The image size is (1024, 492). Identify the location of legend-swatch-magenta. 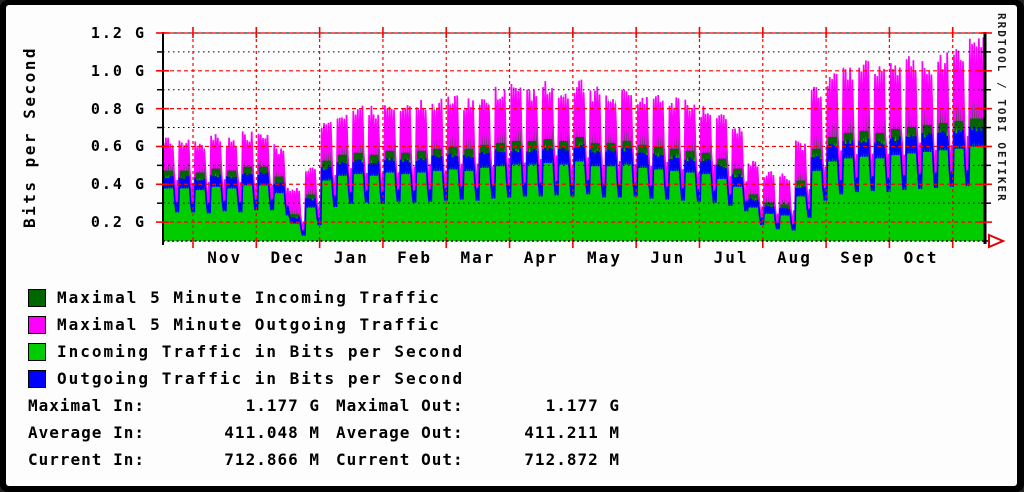
(37, 324).